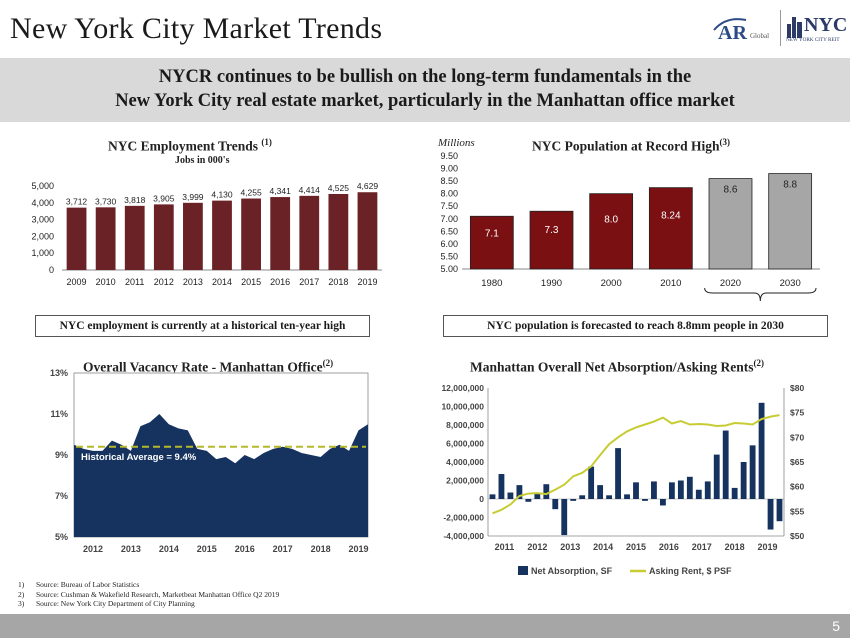  What do you see at coordinates (449, 231) in the screenshot?
I see `population-y-tick: 6.50` at bounding box center [449, 231].